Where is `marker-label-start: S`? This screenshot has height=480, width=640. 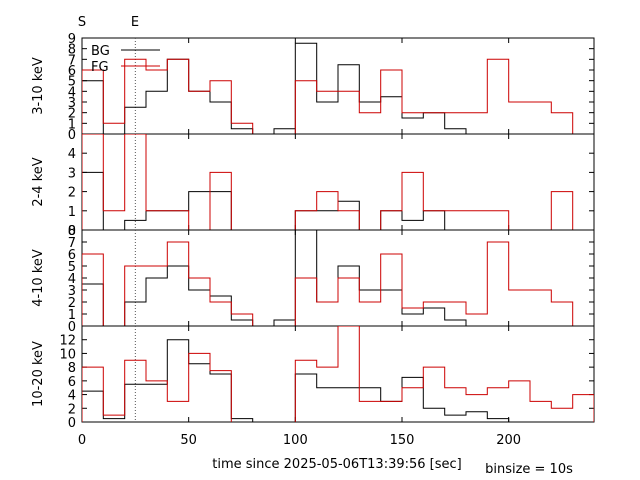 marker-label-start: S is located at coordinates (82, 22).